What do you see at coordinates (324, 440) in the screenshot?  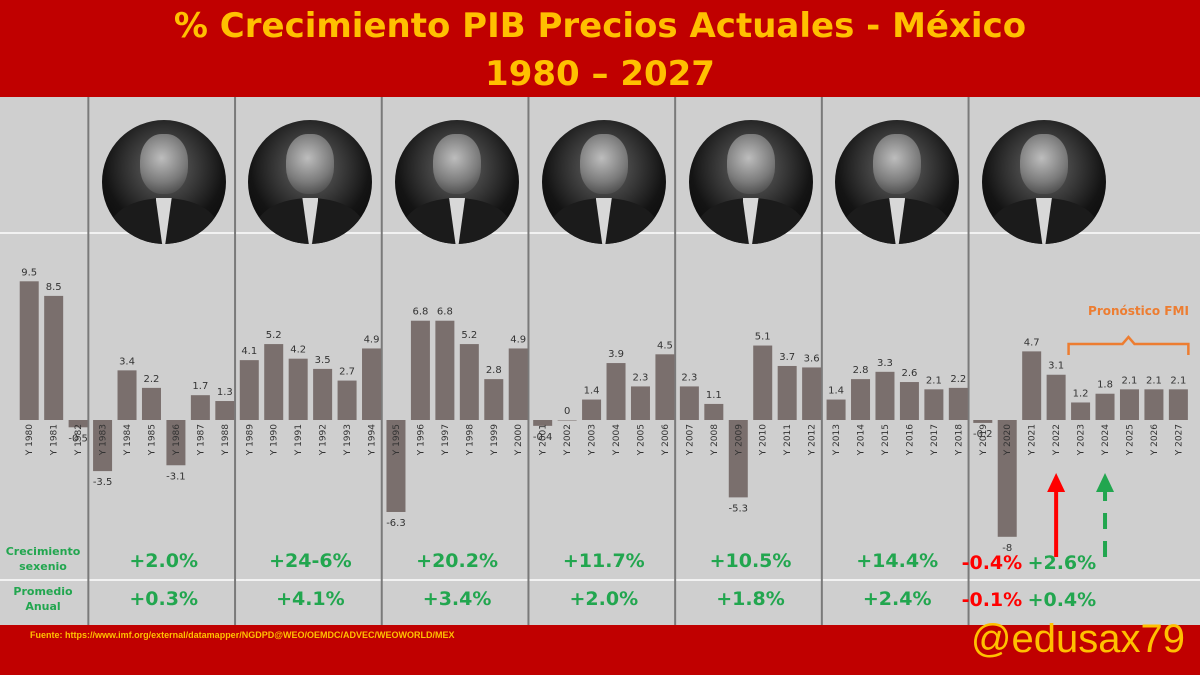 I see `category-label: Y 1992` at bounding box center [324, 440].